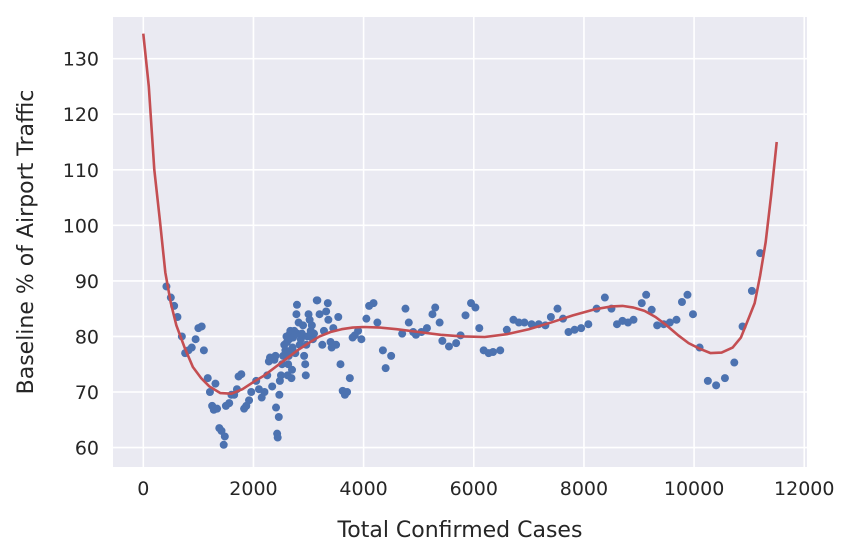  I want to click on y-tick-label: 60, so click(87, 449).